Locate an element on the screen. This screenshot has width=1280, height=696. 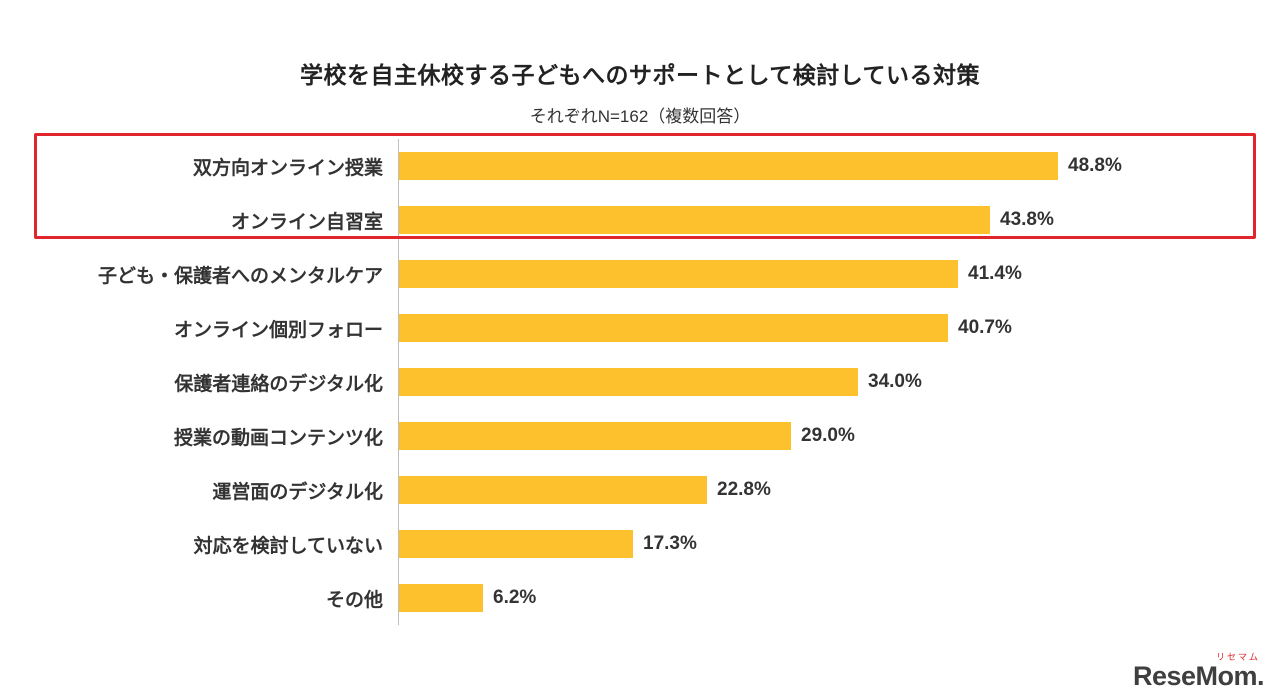
chart-row: 保護者連絡のデジタル化 34.0% is located at coordinates (640, 382).